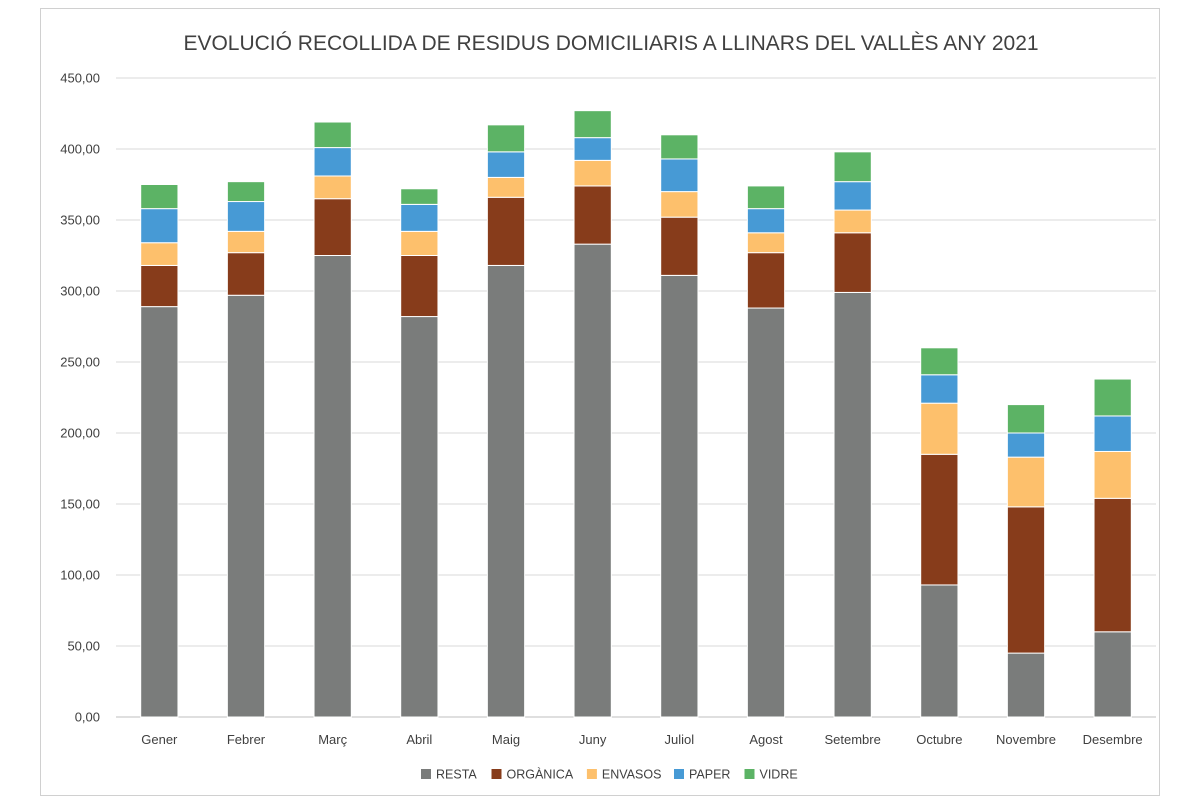 The width and height of the screenshot is (1200, 800). I want to click on legend-item-resta: RESTA, so click(449, 775).